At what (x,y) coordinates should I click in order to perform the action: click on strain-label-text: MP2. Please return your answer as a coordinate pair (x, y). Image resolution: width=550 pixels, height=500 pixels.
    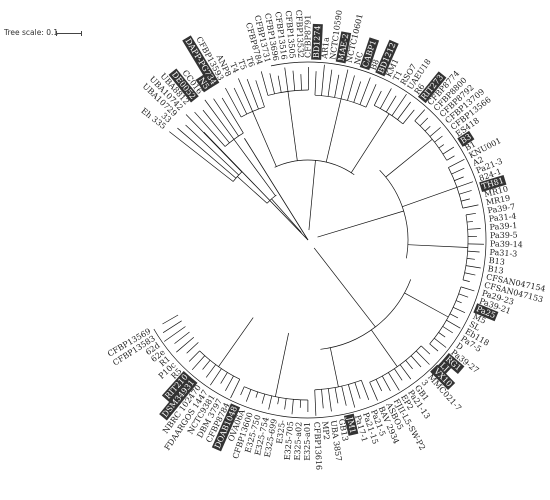
    Looking at the image, I should click on (325, 430).